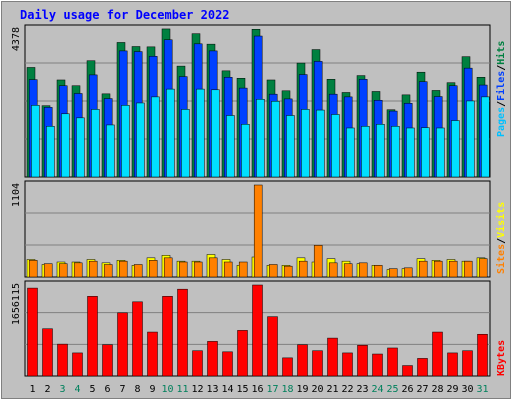 The width and height of the screenshot is (512, 404). I want to click on x-label-day-4: 4, so click(77, 389).